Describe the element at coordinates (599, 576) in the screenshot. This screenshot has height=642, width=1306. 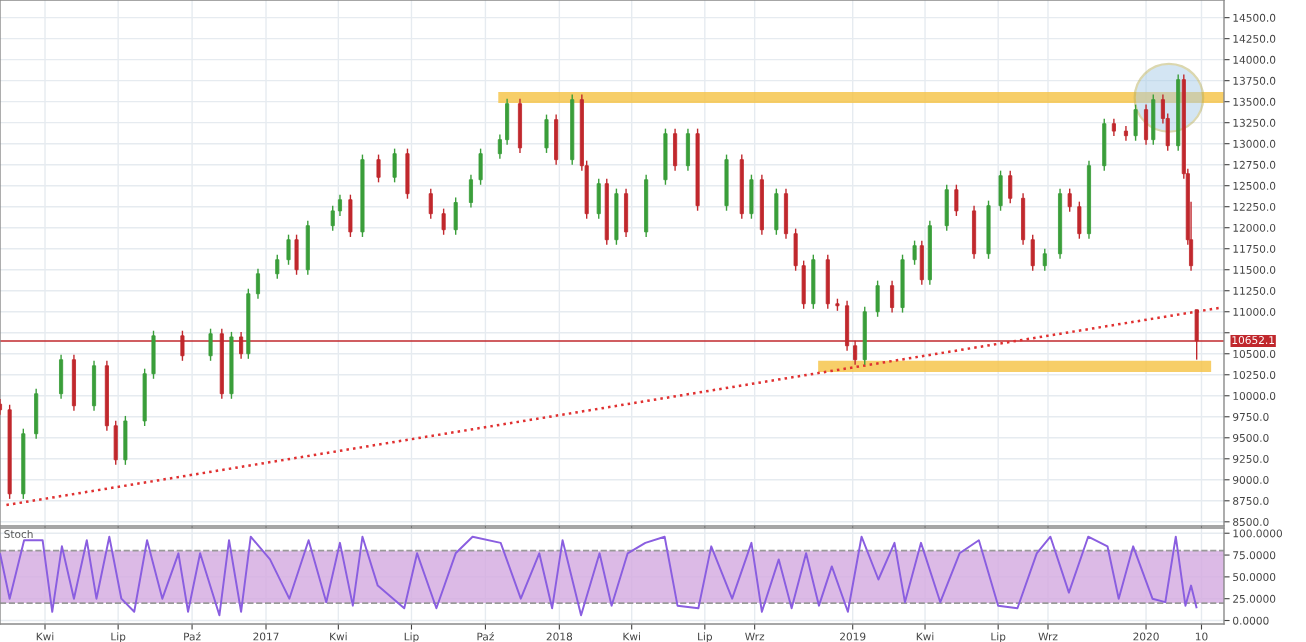
I see `line-series` at that location.